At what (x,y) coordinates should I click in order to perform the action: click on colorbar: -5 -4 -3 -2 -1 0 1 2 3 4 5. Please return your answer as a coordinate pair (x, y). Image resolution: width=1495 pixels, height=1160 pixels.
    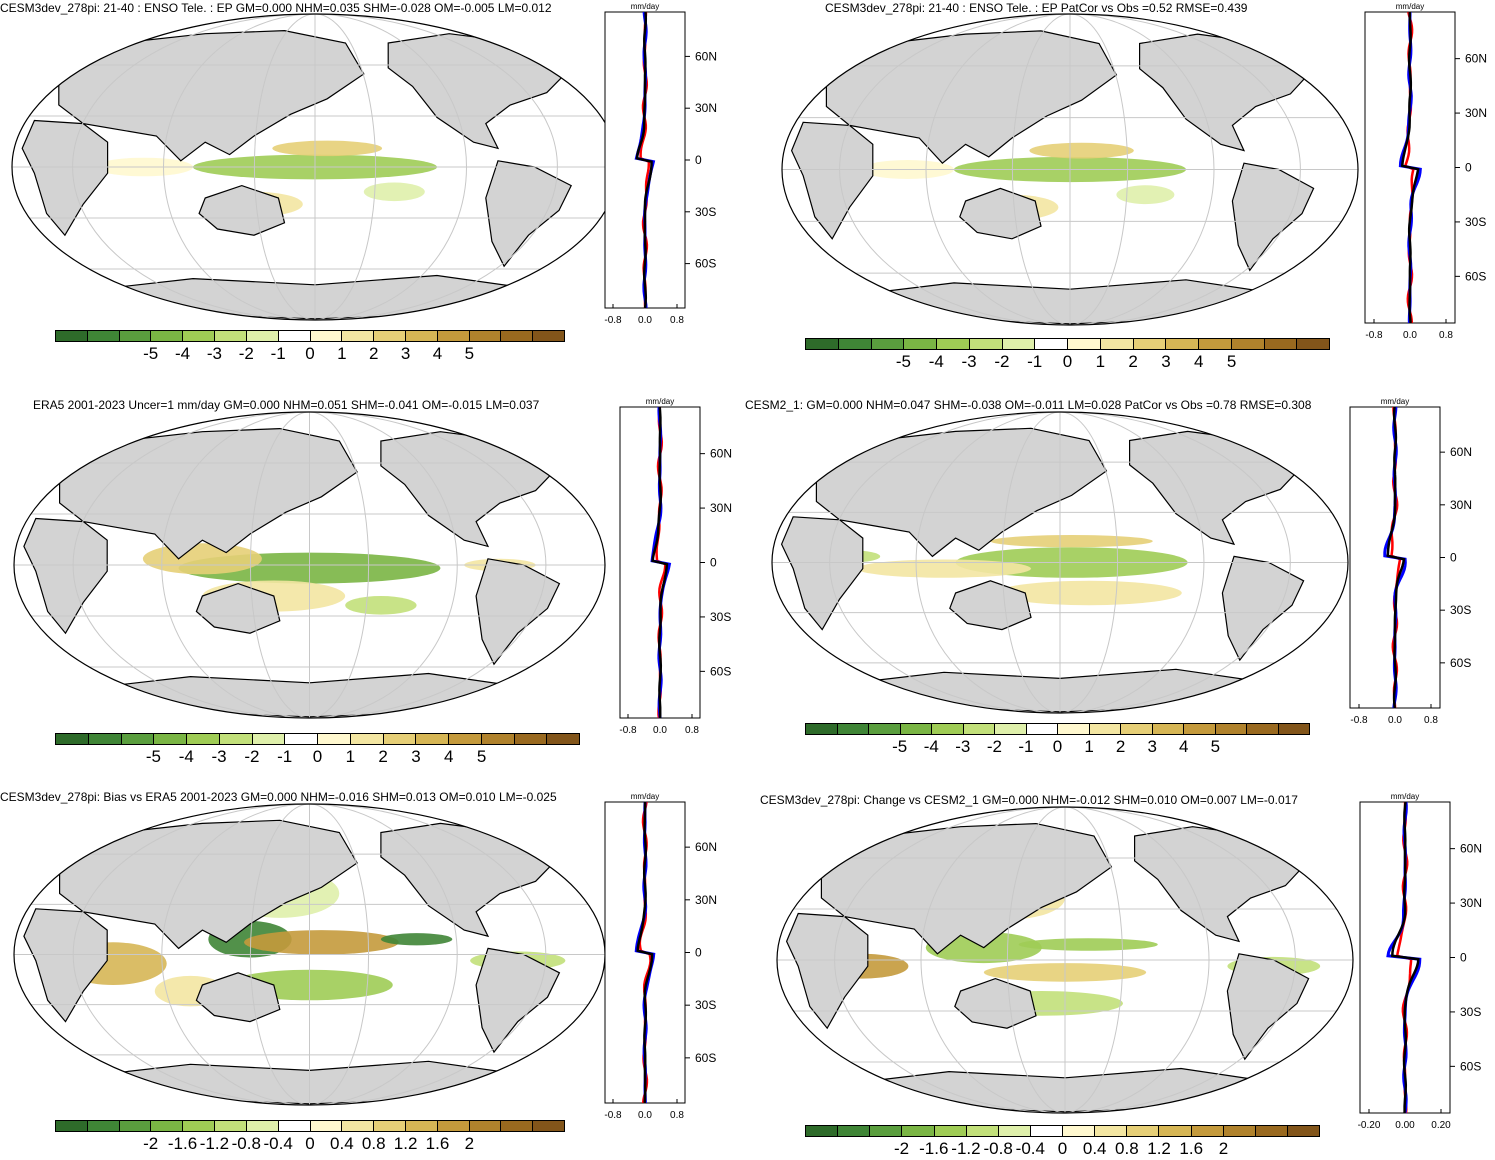
    Looking at the image, I should click on (1057, 739).